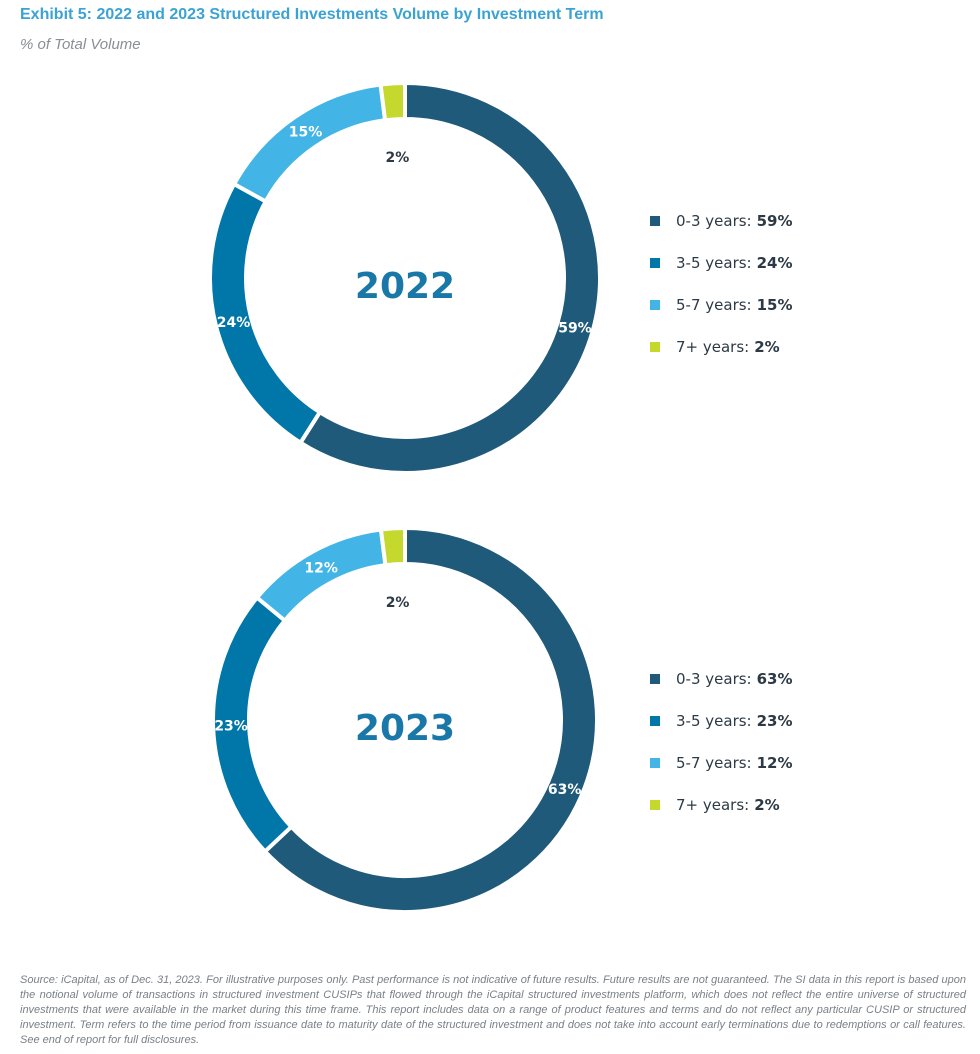  Describe the element at coordinates (80, 44) in the screenshot. I see `chart-subtitle: % of Total Volume` at that location.